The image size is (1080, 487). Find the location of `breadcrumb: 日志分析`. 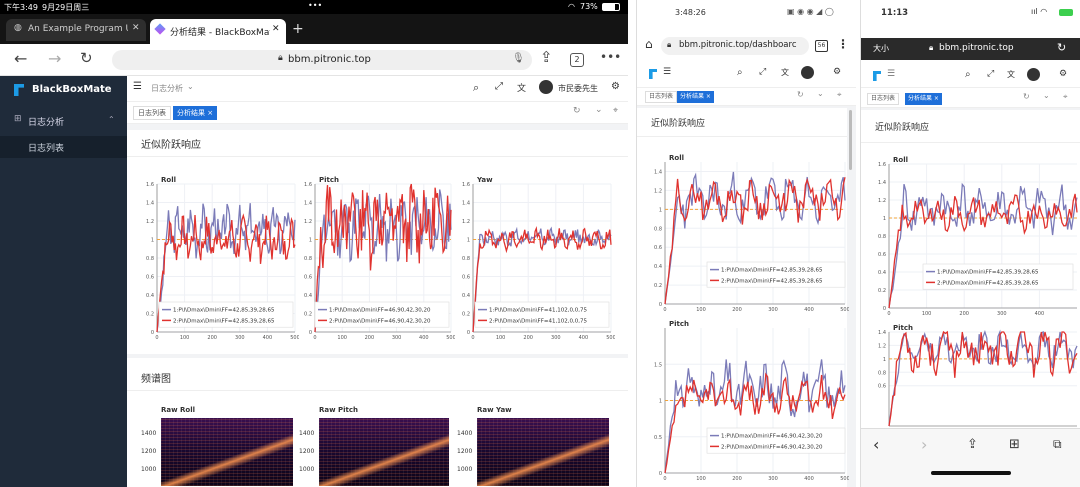

breadcrumb: 日志分析 is located at coordinates (167, 88).